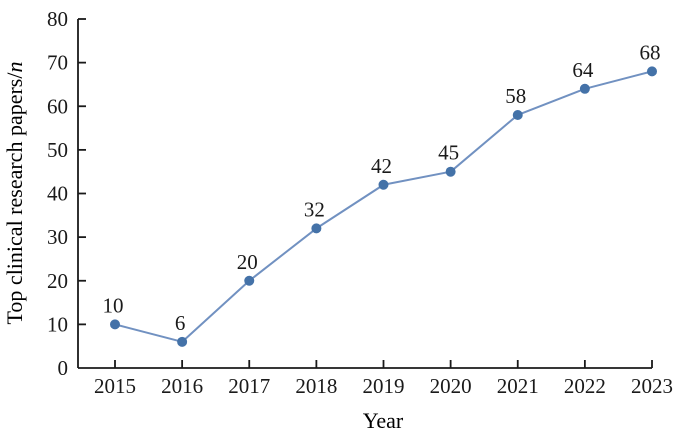 Image resolution: width=700 pixels, height=438 pixels. What do you see at coordinates (57, 106) in the screenshot?
I see `y-tick-label: 60` at bounding box center [57, 106].